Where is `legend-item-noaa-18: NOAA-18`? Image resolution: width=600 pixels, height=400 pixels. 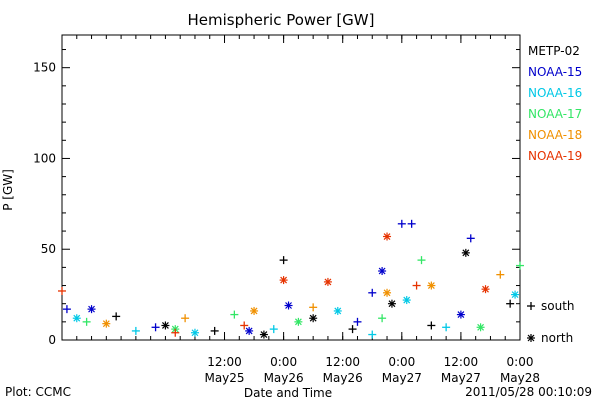
legend-item-noaa-18: NOAA-18 is located at coordinates (555, 135).